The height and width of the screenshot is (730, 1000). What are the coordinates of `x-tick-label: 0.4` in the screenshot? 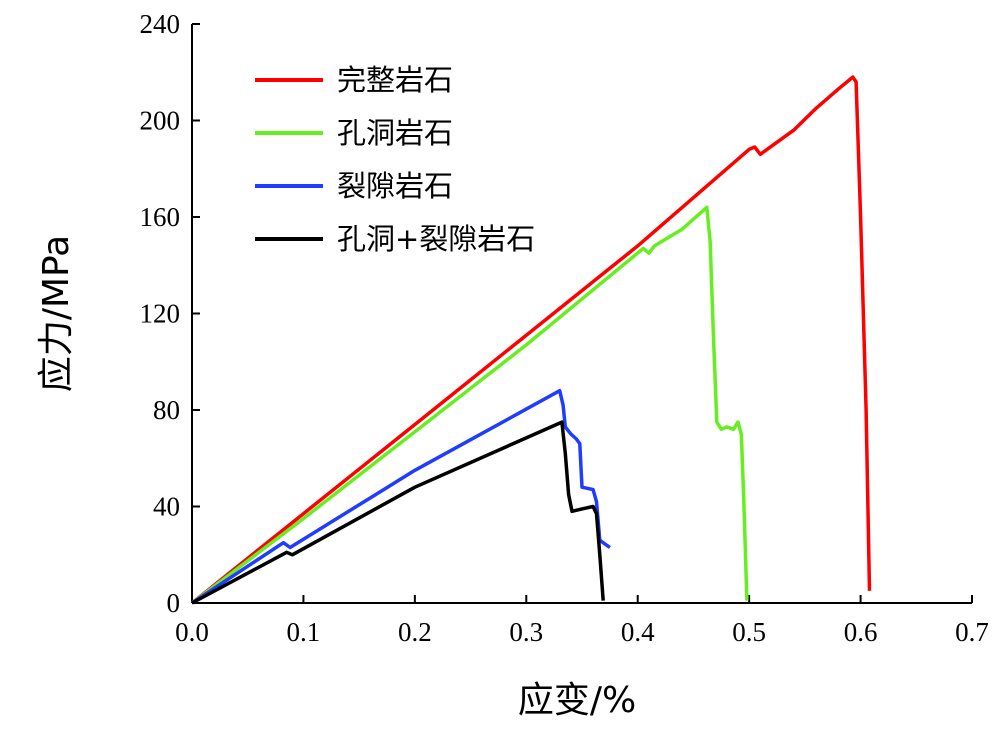 It's located at (638, 632).